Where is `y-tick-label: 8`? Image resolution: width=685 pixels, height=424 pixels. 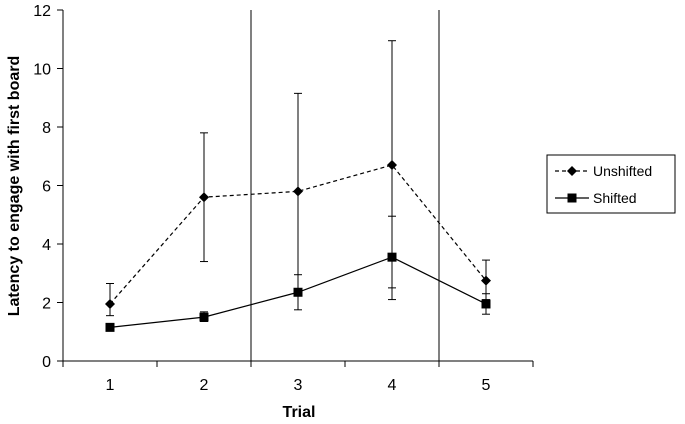
y-tick-label: 8 is located at coordinates (46, 128).